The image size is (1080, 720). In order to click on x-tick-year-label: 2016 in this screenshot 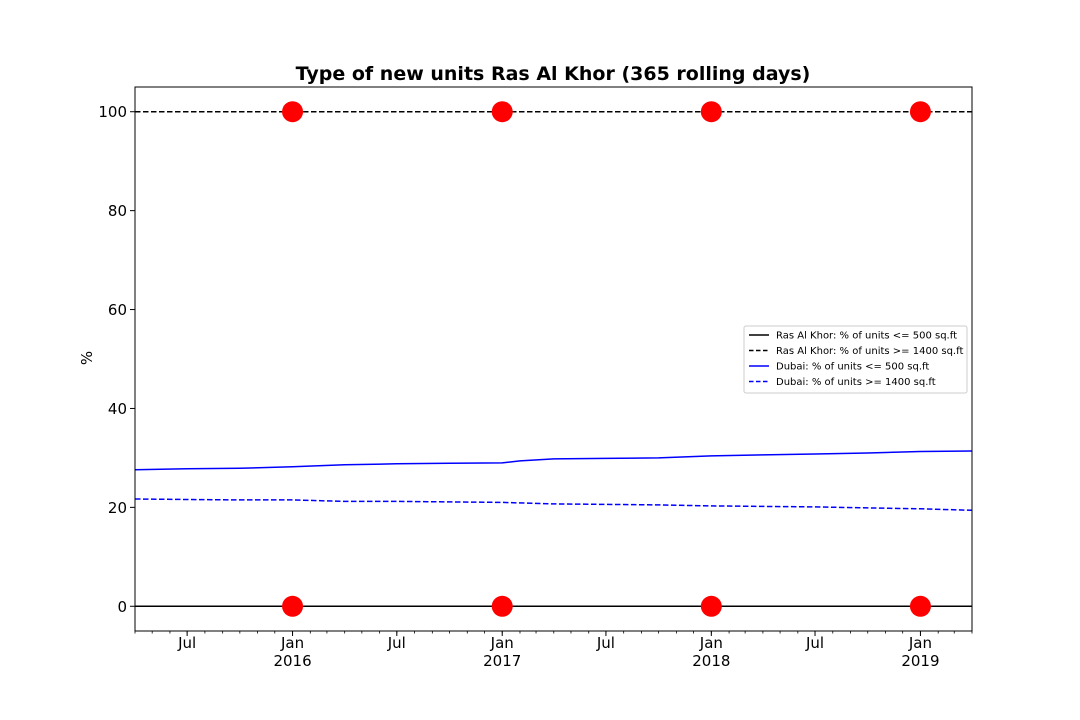, I will do `click(292, 661)`.